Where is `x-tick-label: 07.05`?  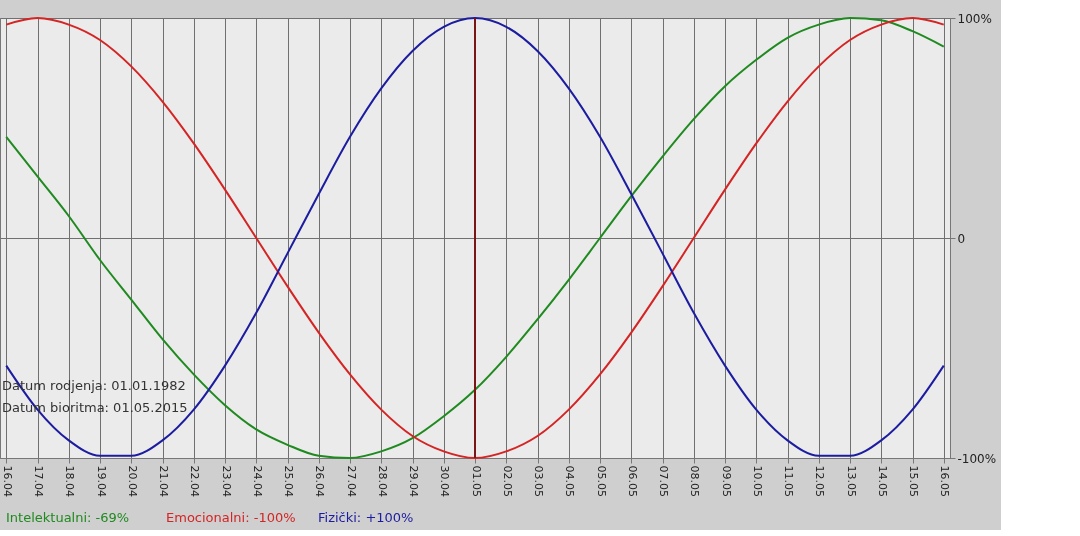
x-tick-label: 07.05 is located at coordinates (663, 481).